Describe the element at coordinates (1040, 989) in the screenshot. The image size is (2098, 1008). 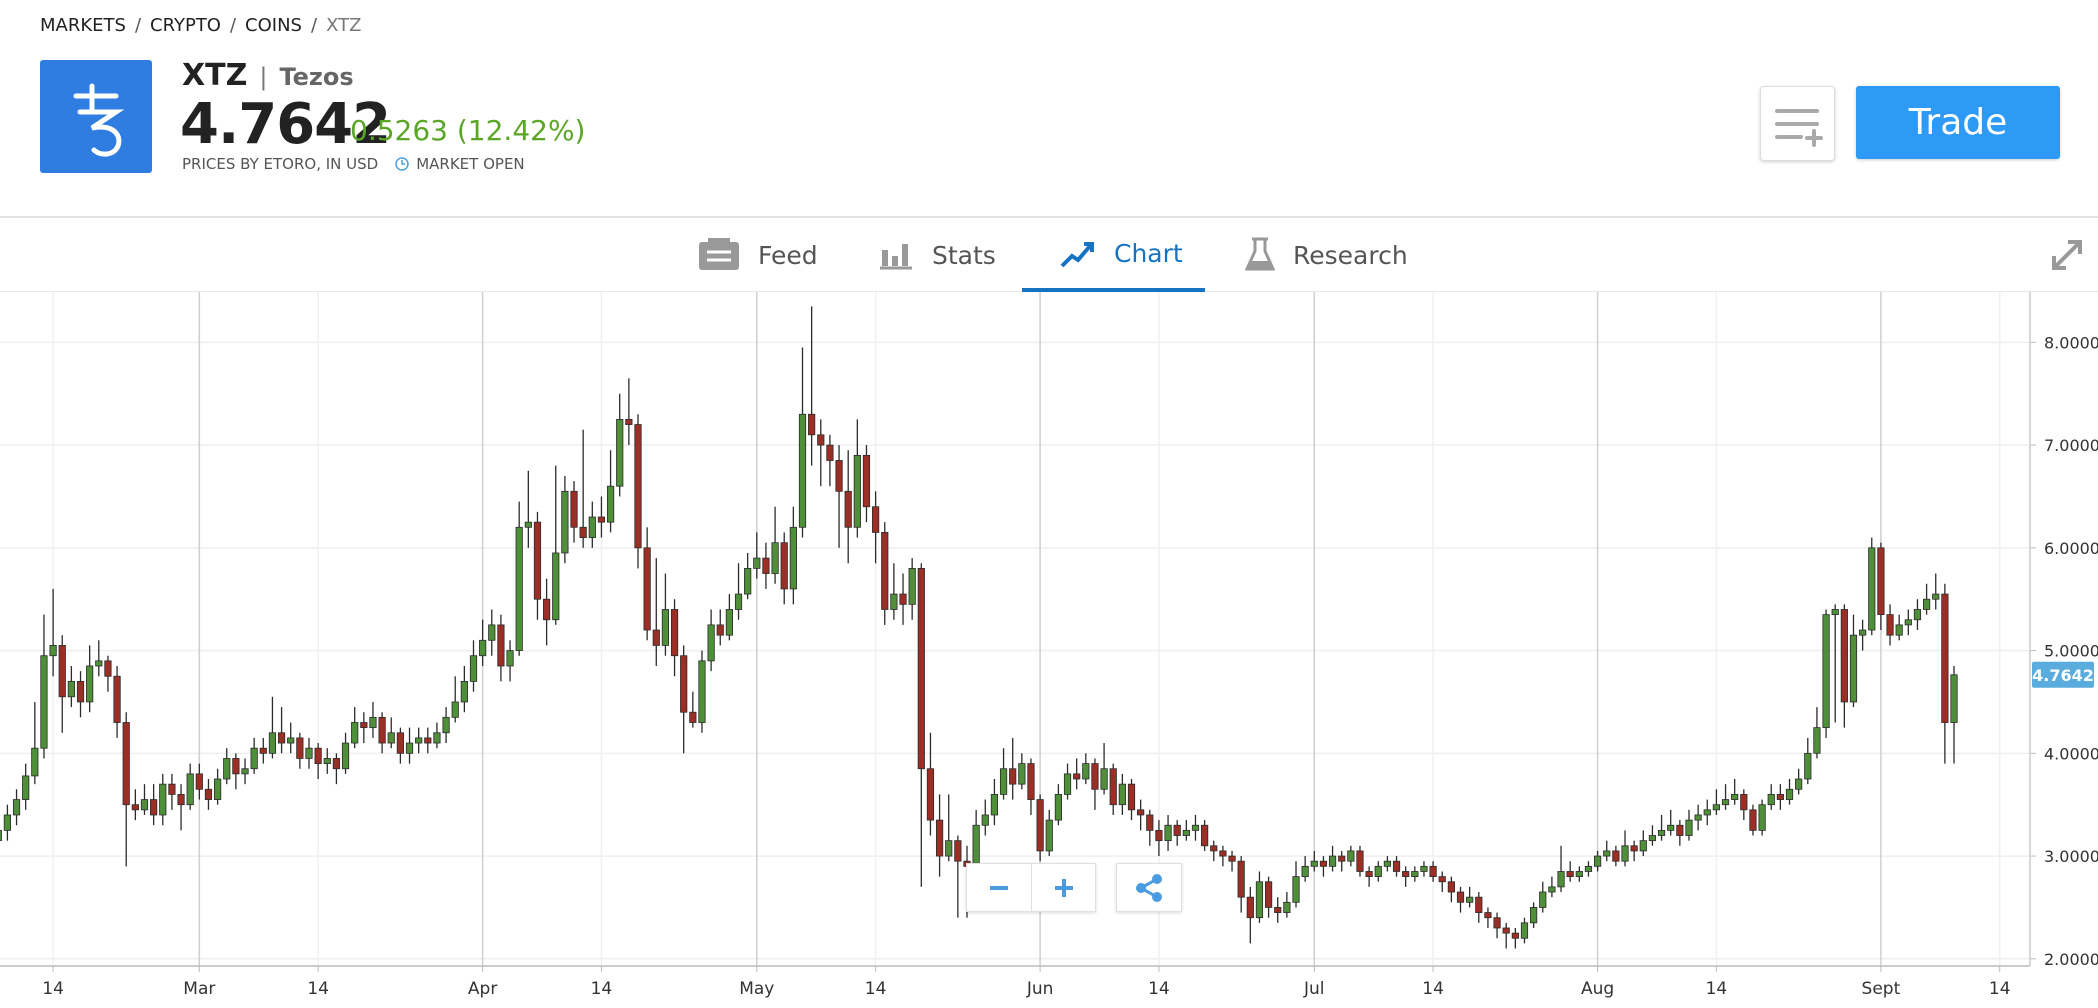
I see `x-tick-label: Jun` at that location.